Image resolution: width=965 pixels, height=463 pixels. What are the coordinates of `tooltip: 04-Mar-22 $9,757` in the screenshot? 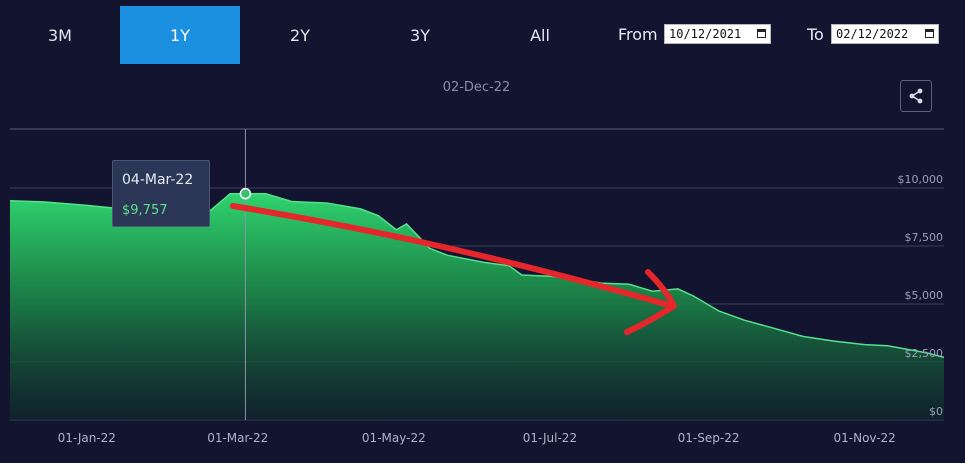 It's located at (161, 193).